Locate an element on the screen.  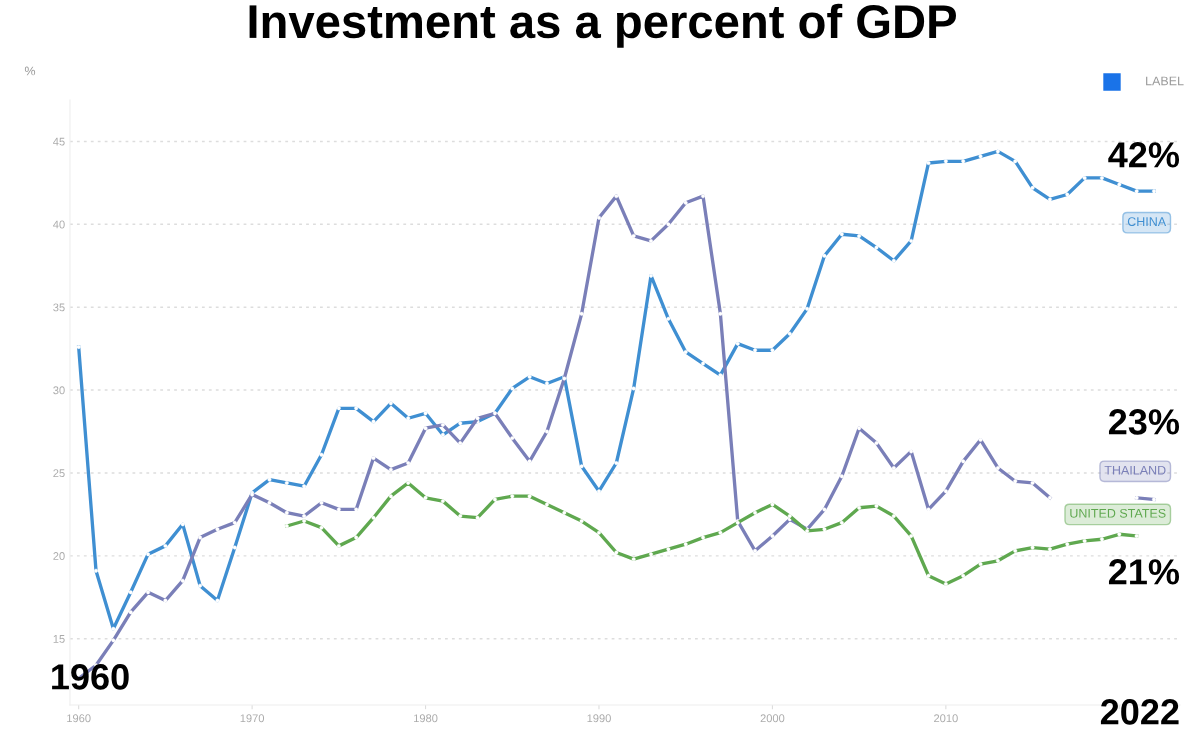
y-tick-label: 25 is located at coordinates (59, 473).